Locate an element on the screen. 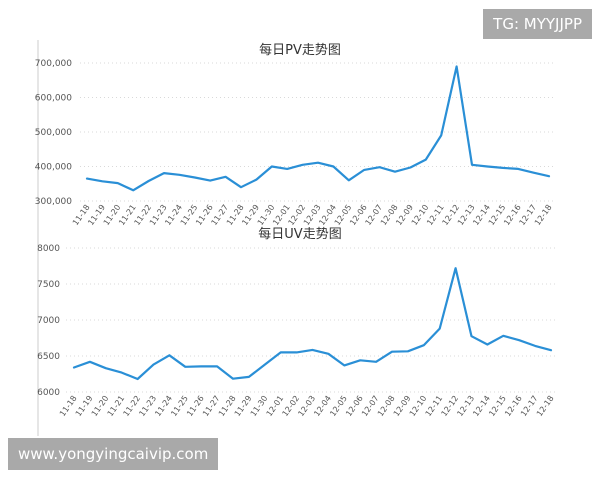 This screenshot has height=480, width=600. chart-2-ytick-label: 7000 is located at coordinates (48, 321).